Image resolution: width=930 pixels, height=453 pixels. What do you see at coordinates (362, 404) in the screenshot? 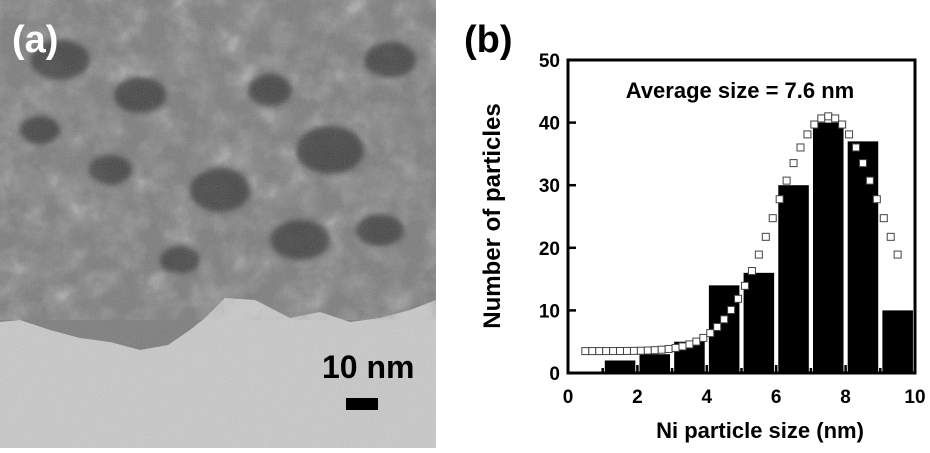
I see `scale-bar` at bounding box center [362, 404].